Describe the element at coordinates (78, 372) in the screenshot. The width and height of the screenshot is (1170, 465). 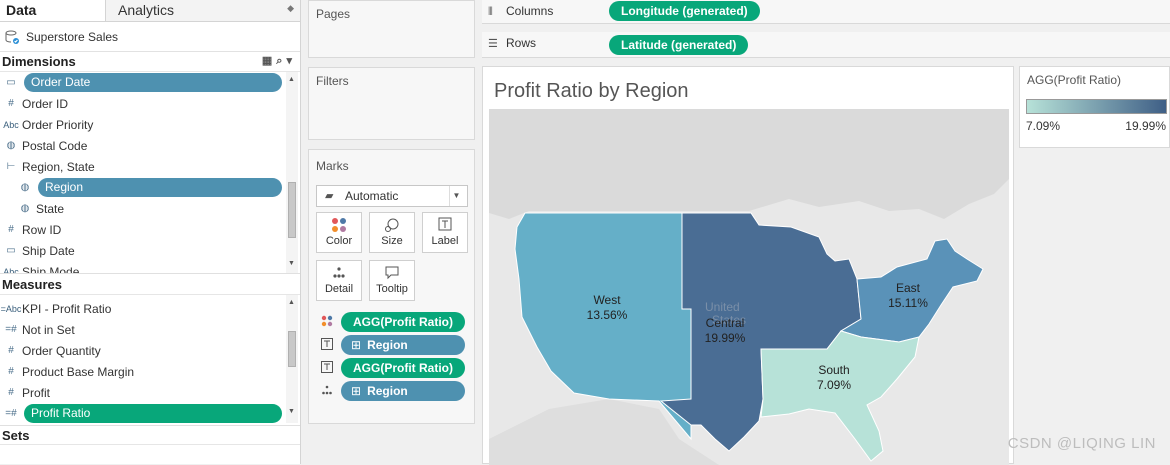
I see `field-label: Product Base Margin` at that location.